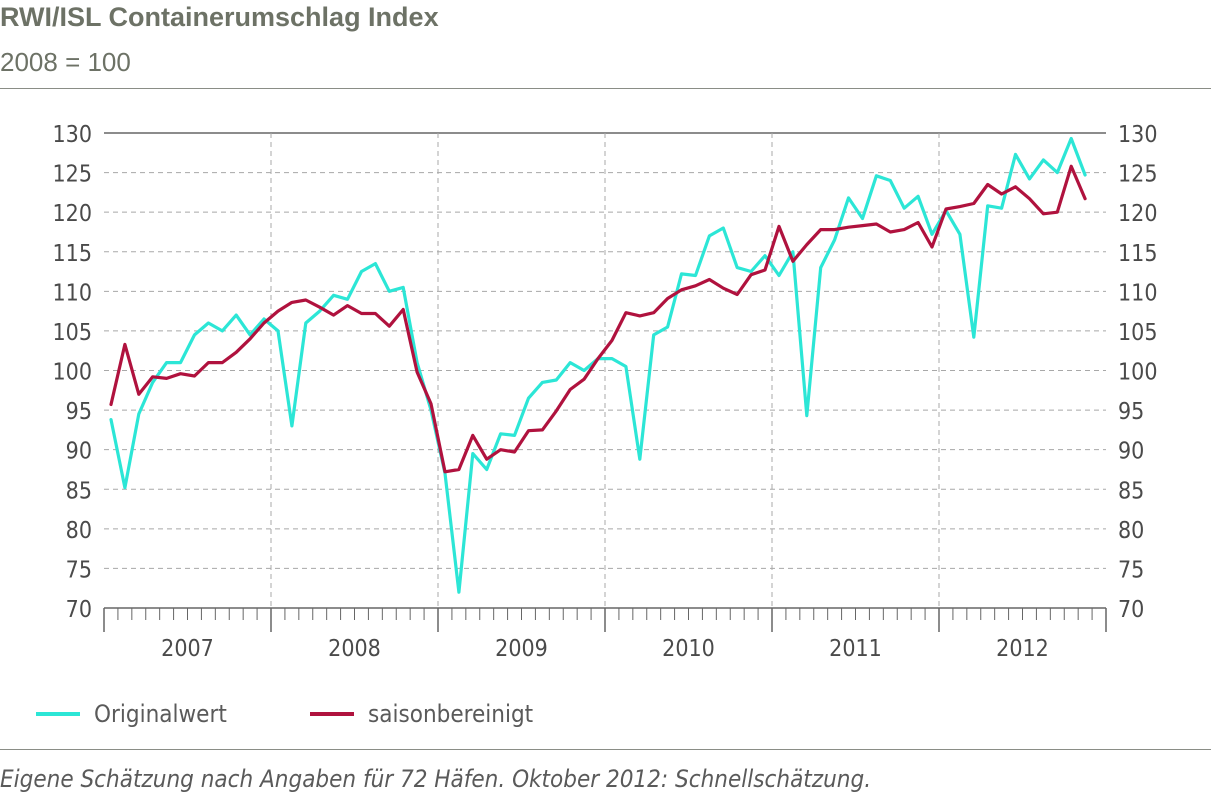 The image size is (1211, 803). I want to click on y-tick-label-left: 125, so click(73, 175).